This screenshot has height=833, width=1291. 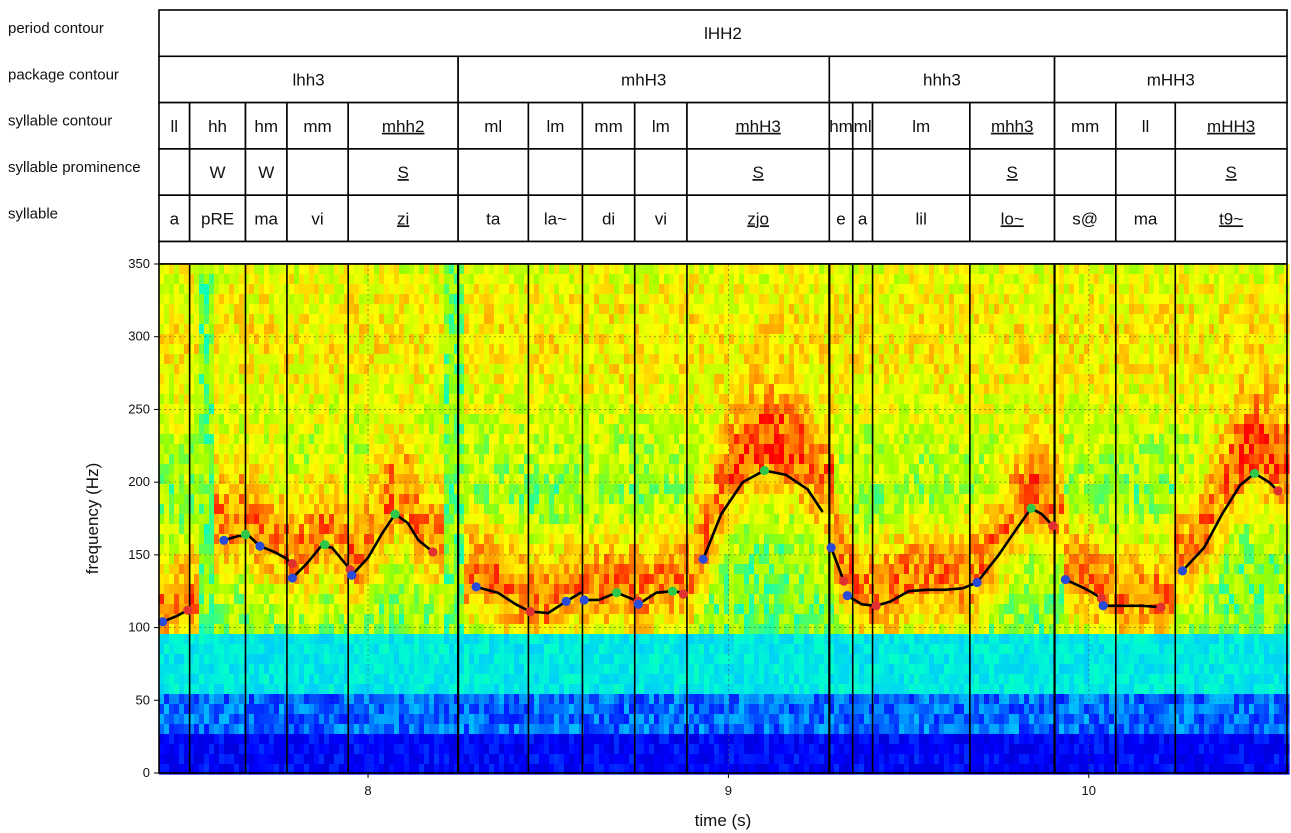 I want to click on tier-cell-text: ta, so click(x=493, y=218).